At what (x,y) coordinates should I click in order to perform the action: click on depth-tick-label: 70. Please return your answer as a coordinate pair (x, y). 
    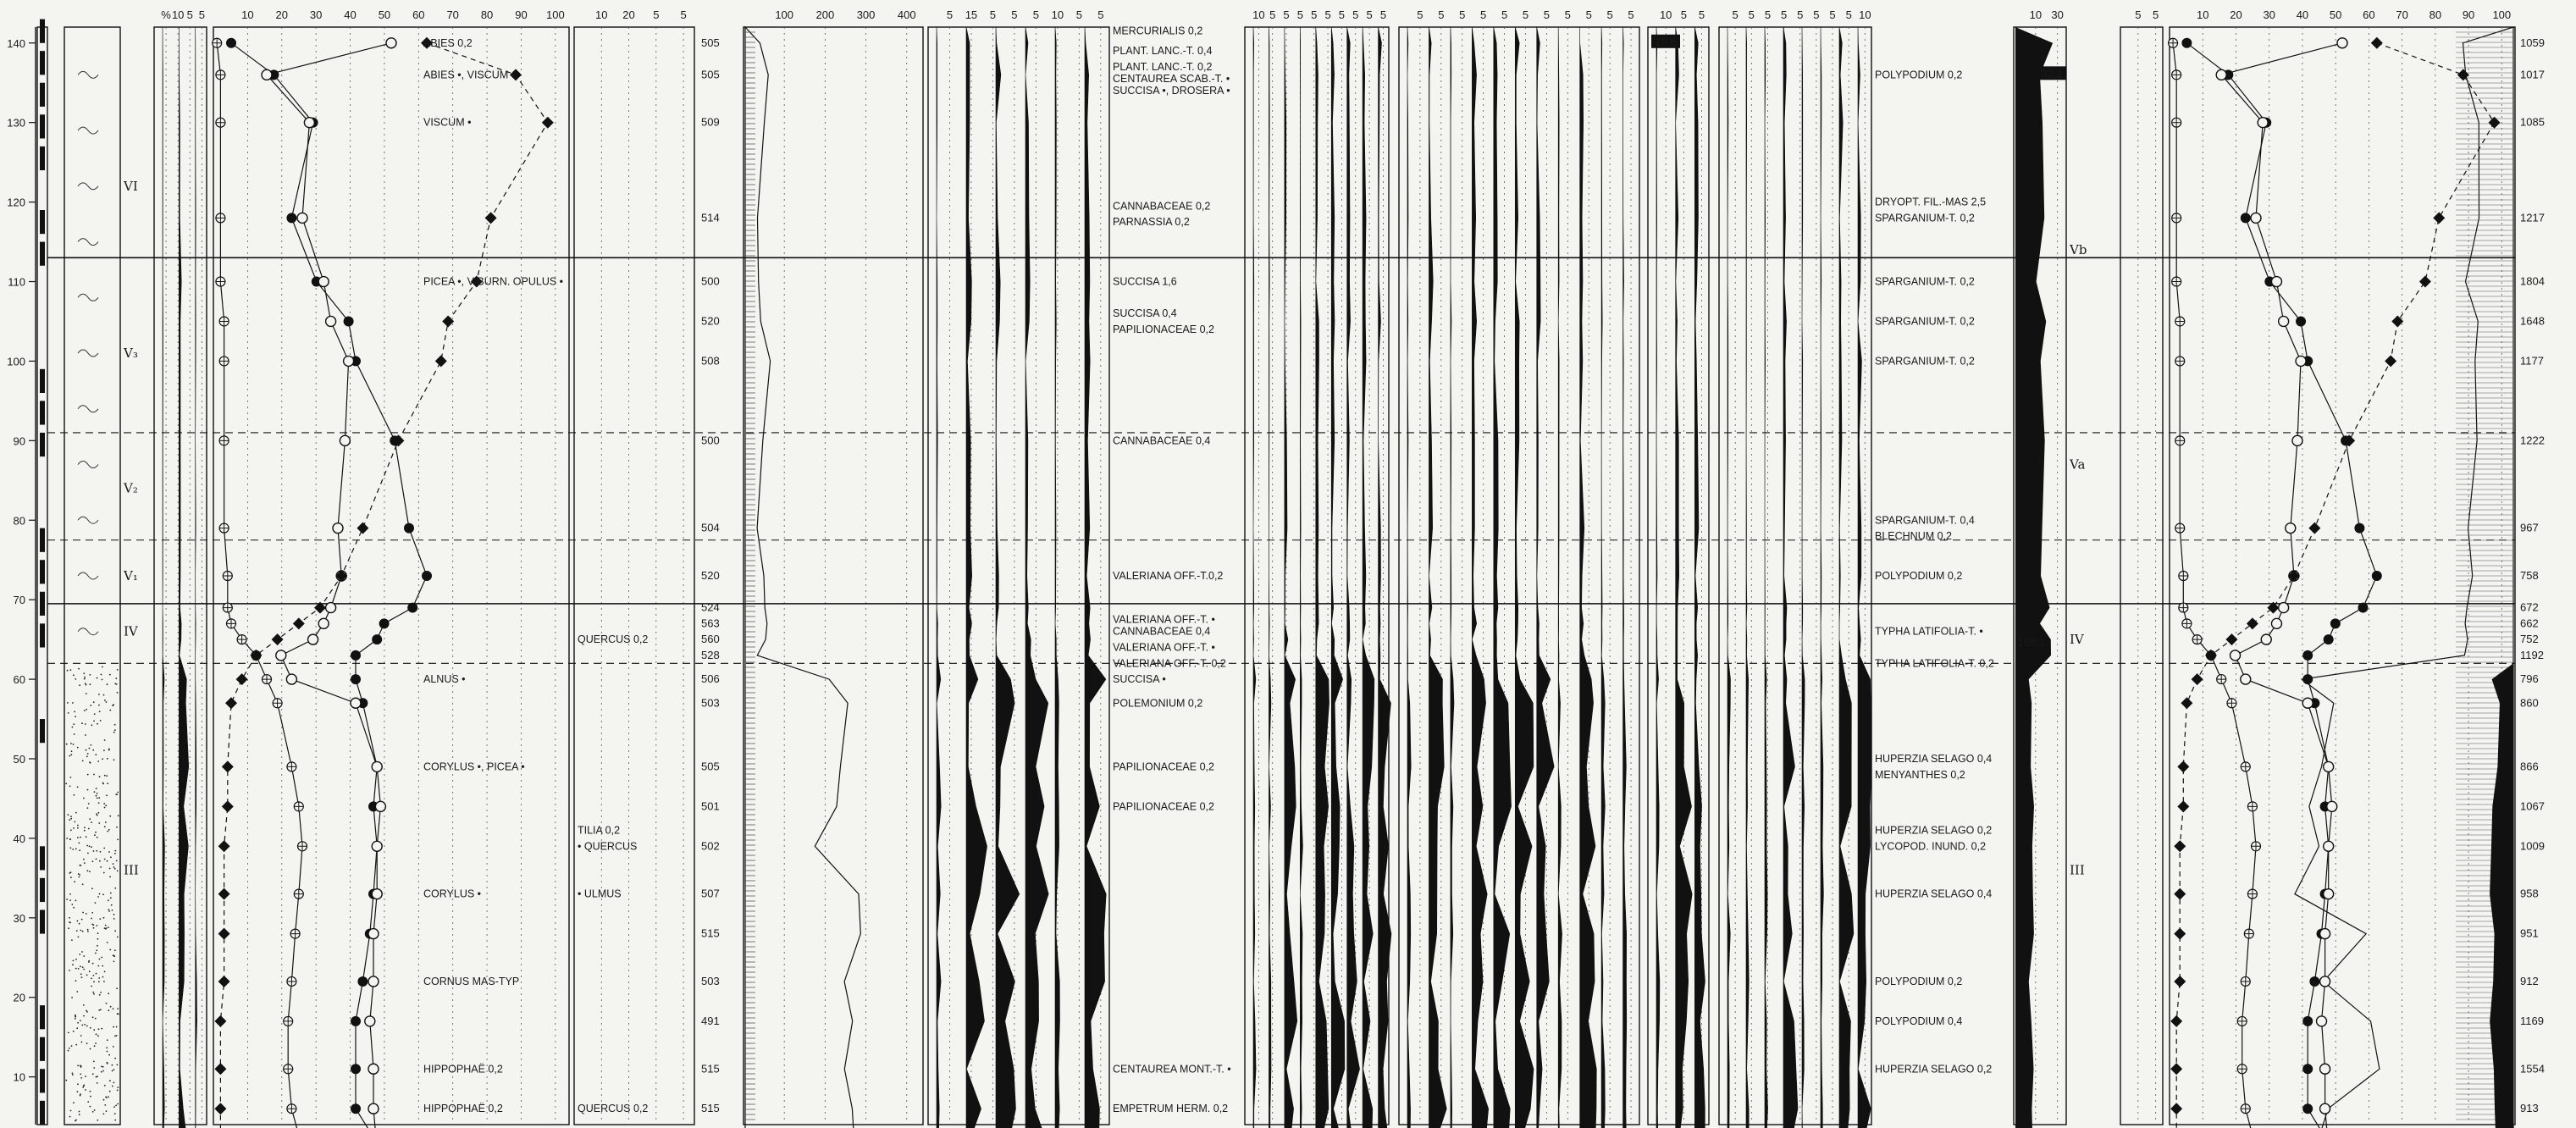
    Looking at the image, I should click on (19, 600).